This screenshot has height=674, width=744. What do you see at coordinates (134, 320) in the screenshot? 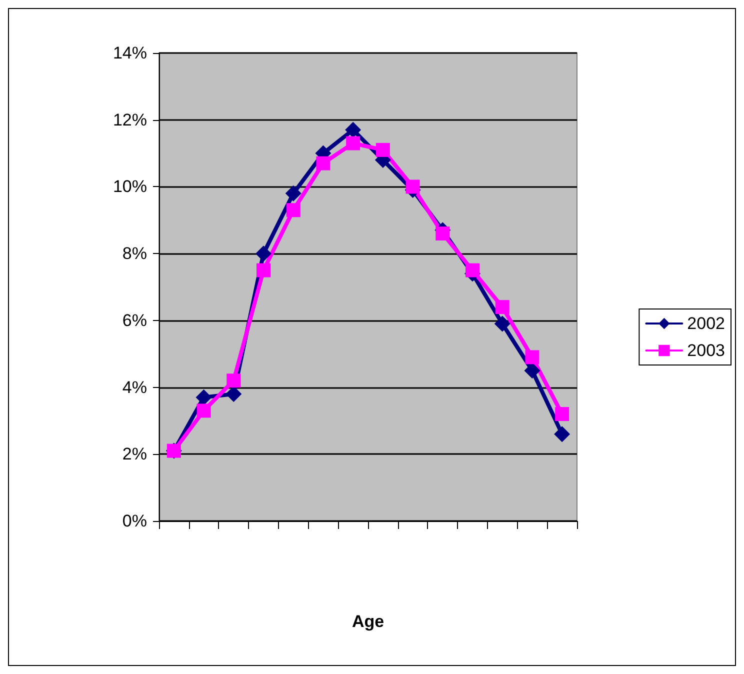
I see `y-tick-label: 6%` at bounding box center [134, 320].